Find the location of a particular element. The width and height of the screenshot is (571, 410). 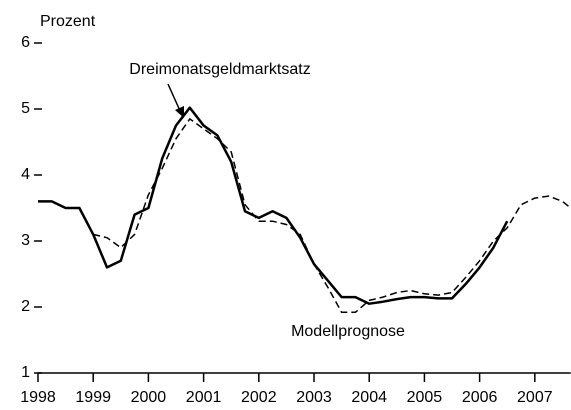

x-tick-label: 2006 is located at coordinates (480, 397).